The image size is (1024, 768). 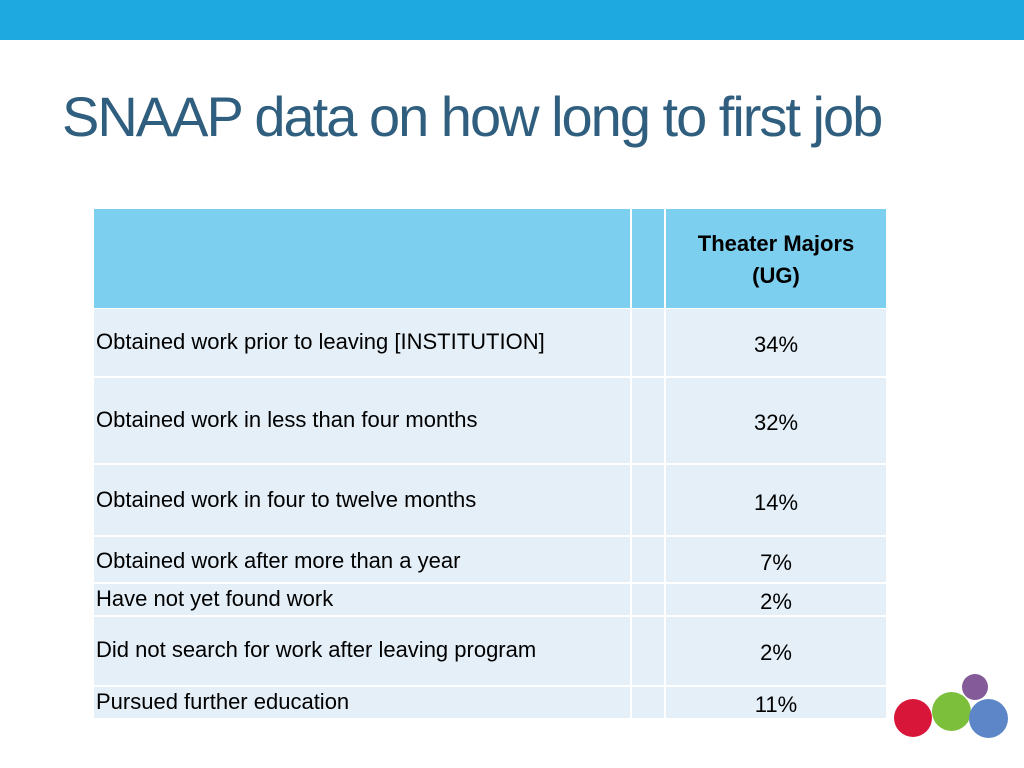 I want to click on table-row: Obtained work after more than a year 7%, so click(x=490, y=559).